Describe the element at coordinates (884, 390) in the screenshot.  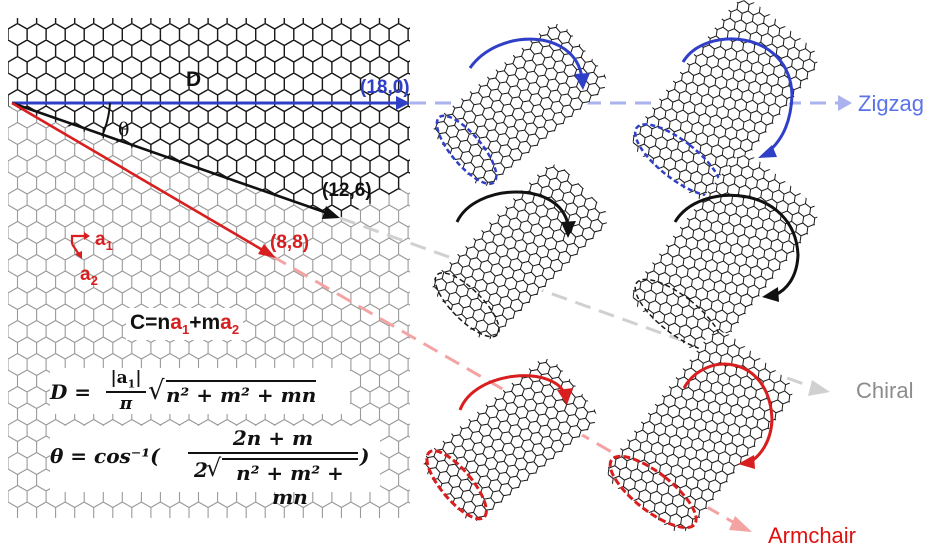
I see `chiral-label: Chiral` at that location.